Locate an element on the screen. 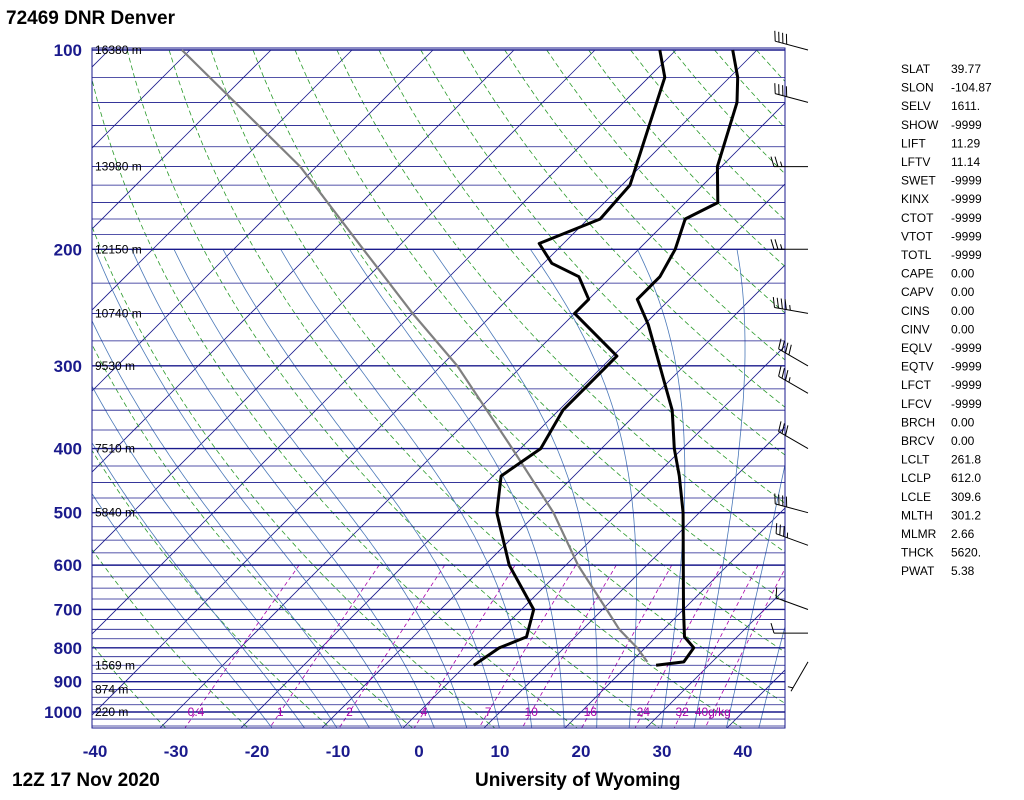 This screenshot has height=800, width=1024. pressure-tick-label: 300 is located at coordinates (68, 366).